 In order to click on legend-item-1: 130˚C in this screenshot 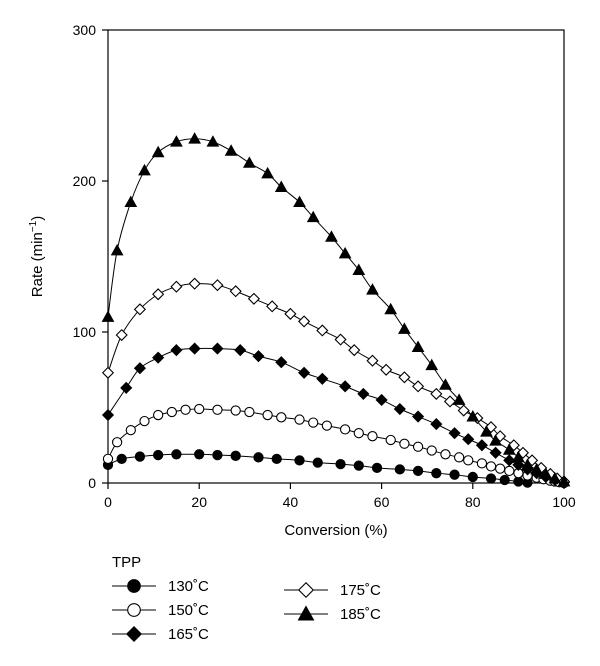, I will do `click(160, 586)`.